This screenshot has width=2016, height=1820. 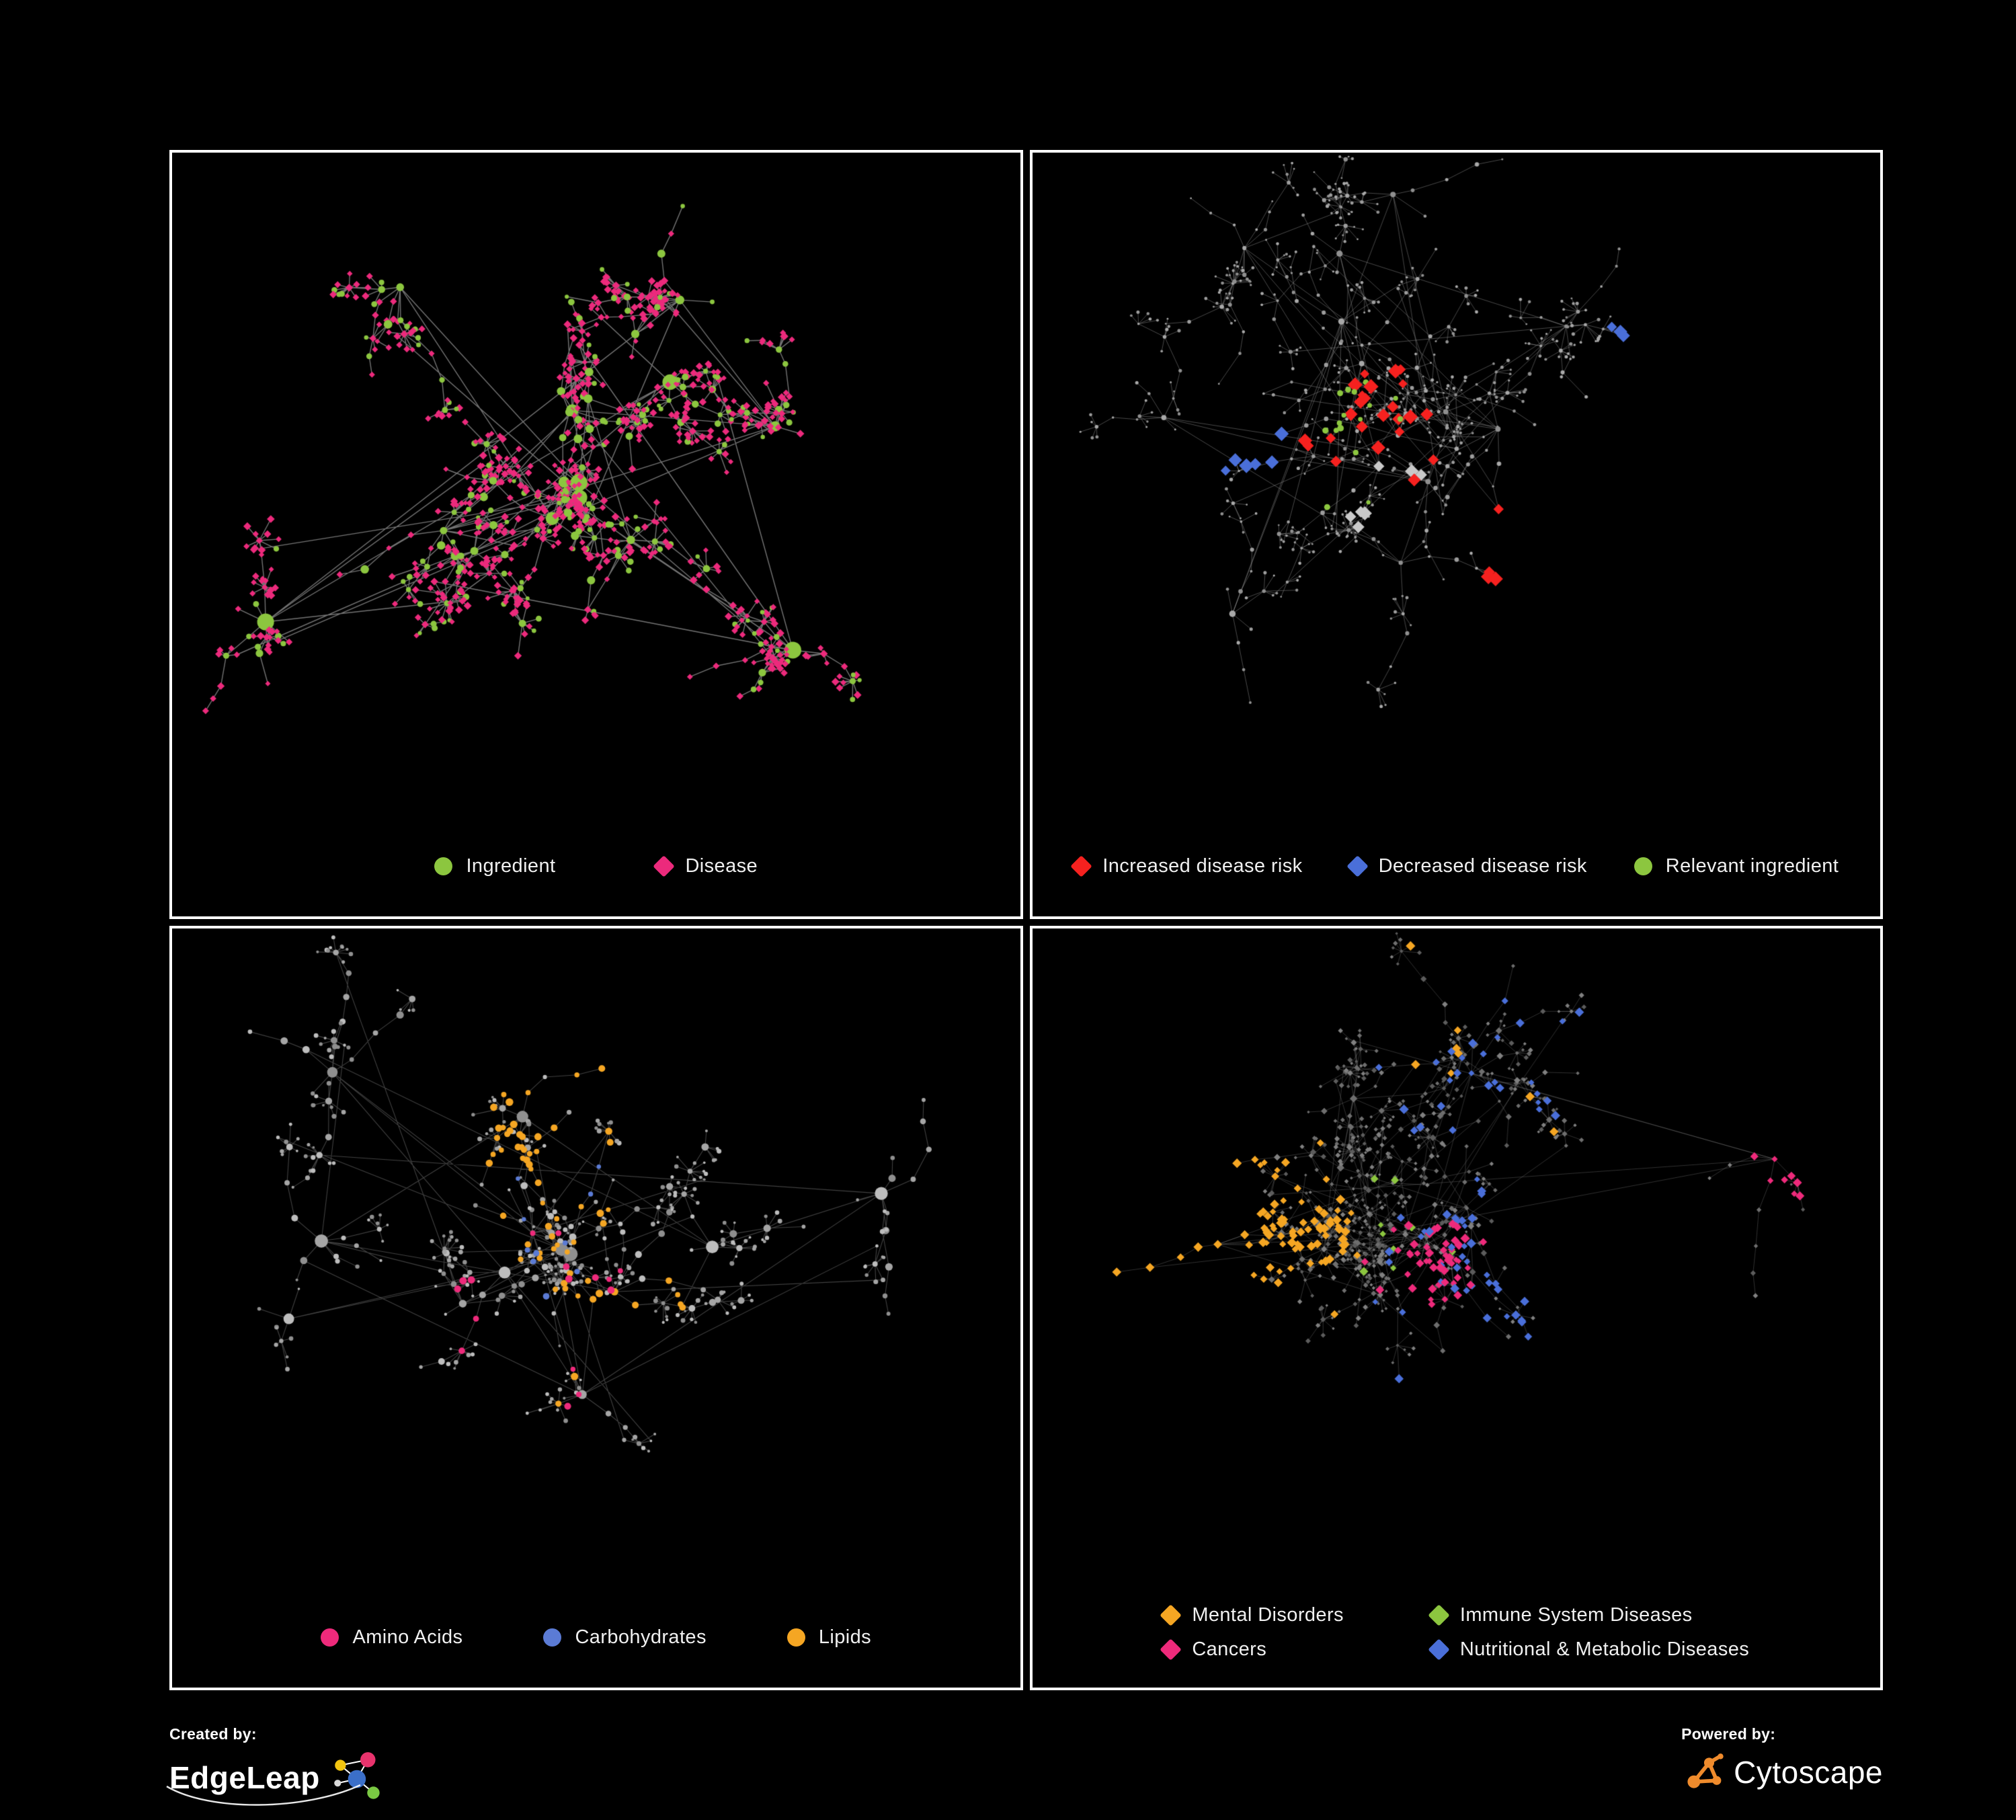 I want to click on powered-by-label: Powered by:, so click(x=1728, y=1734).